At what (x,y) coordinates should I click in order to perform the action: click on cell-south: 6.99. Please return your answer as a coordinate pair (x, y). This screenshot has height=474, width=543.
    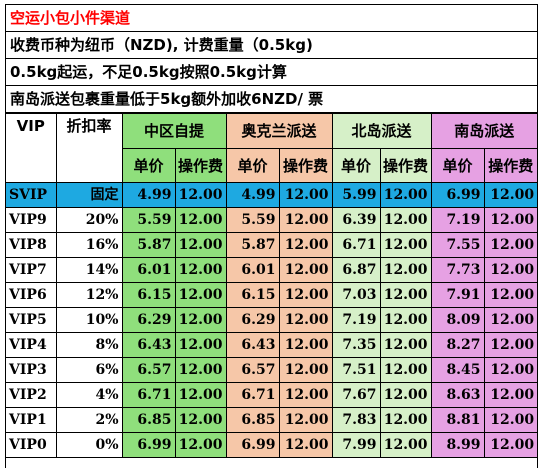
    Looking at the image, I should click on (457, 195).